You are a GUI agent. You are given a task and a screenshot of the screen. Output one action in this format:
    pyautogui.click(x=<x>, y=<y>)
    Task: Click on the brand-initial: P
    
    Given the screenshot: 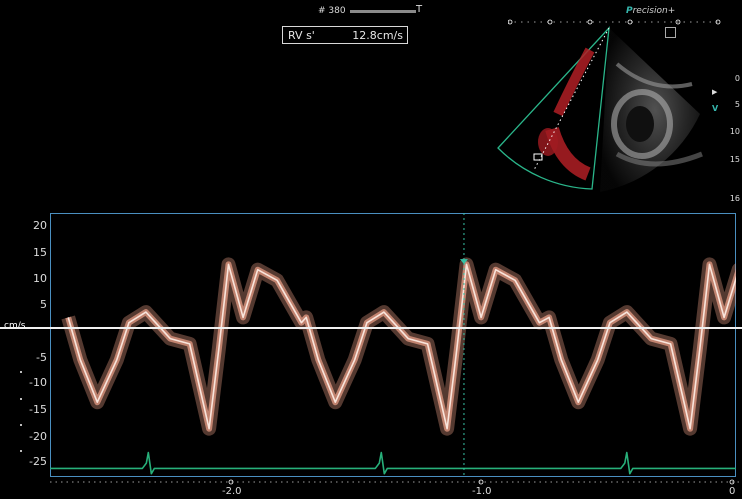 What is the action you would take?
    pyautogui.click(x=629, y=11)
    